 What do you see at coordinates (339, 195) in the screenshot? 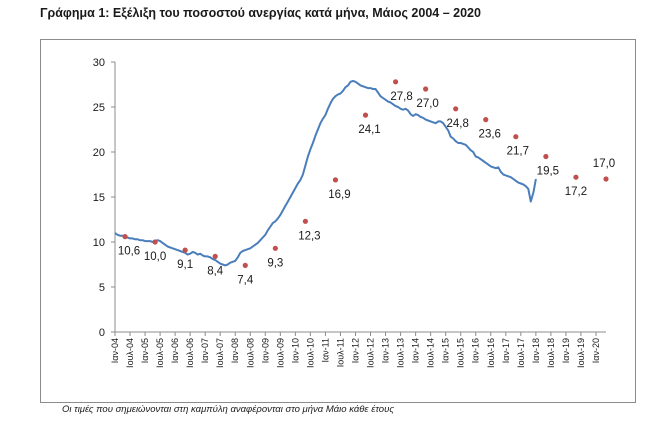
I see `data-label: 16,9` at bounding box center [339, 195].